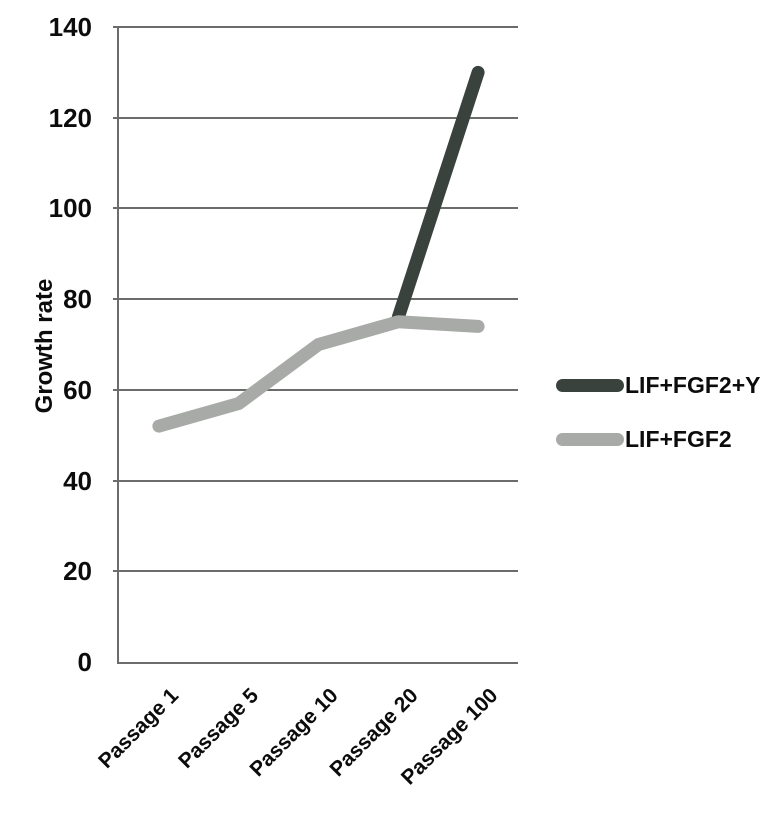  I want to click on y-tick-label: 20, so click(77, 571).